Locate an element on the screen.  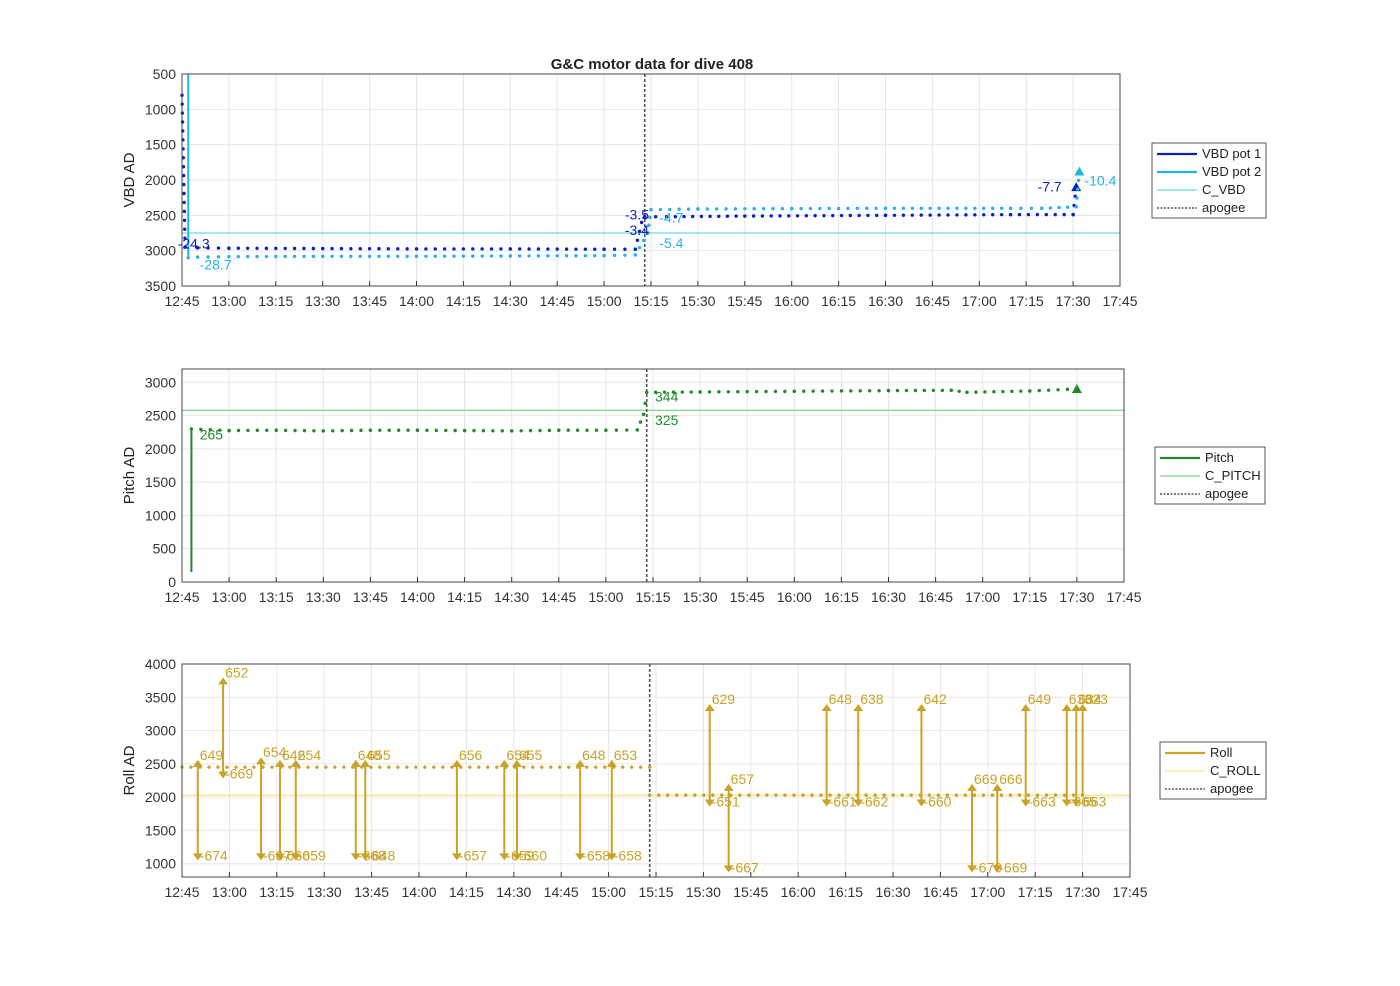
x-tick-label: 15:15 is located at coordinates (650, 301).